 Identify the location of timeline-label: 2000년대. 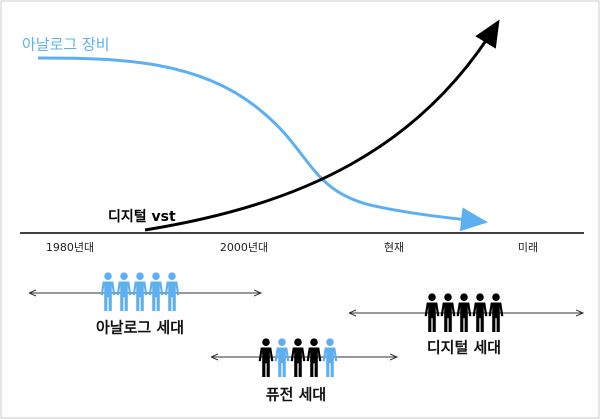
(244, 247).